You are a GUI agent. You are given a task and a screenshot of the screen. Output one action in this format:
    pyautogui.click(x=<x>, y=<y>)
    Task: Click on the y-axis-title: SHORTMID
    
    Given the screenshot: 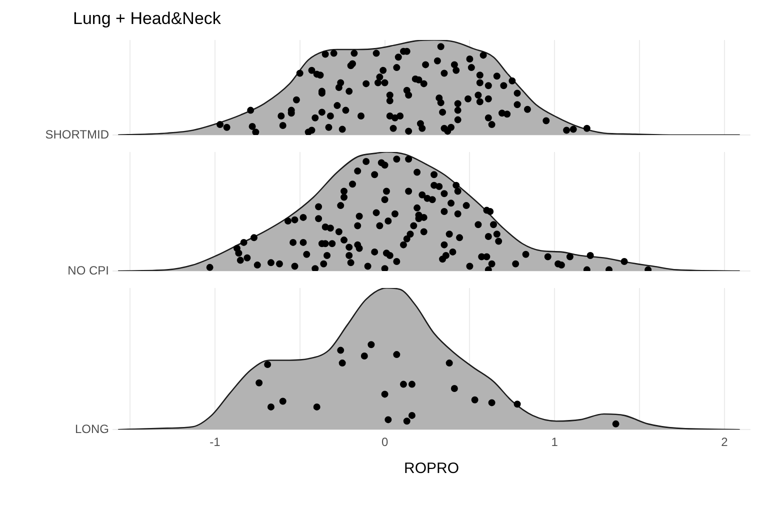 What is the action you would take?
    pyautogui.click(x=77, y=134)
    